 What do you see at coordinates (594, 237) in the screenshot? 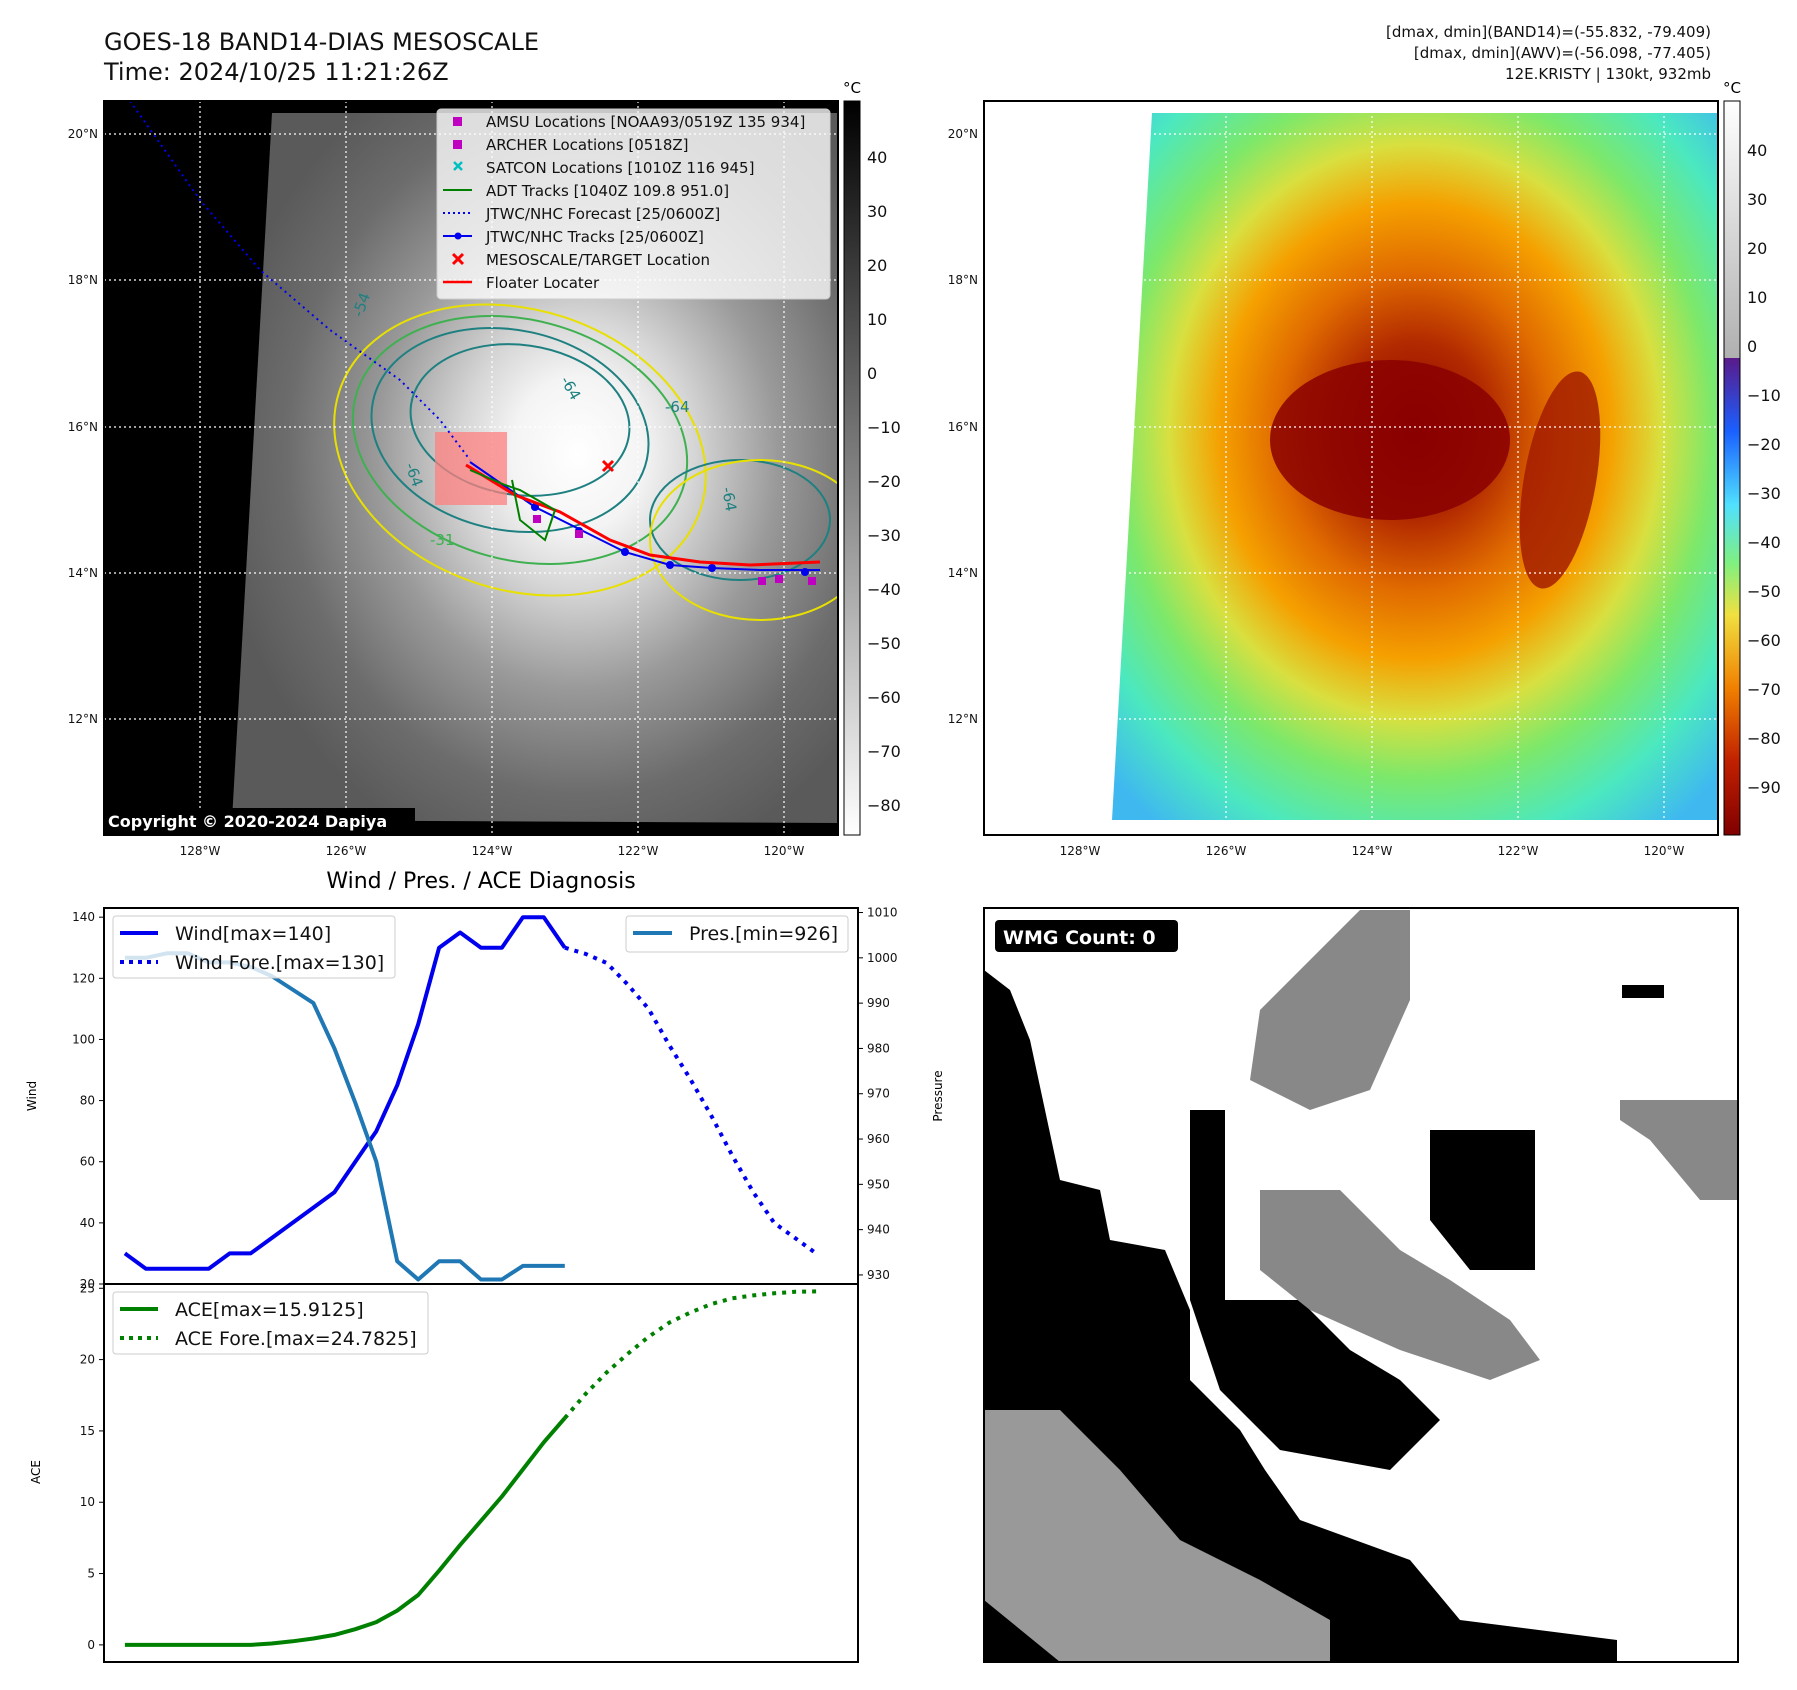
I see `legend-label: JTWC/NHC Tracks [25/0600Z]` at bounding box center [594, 237].